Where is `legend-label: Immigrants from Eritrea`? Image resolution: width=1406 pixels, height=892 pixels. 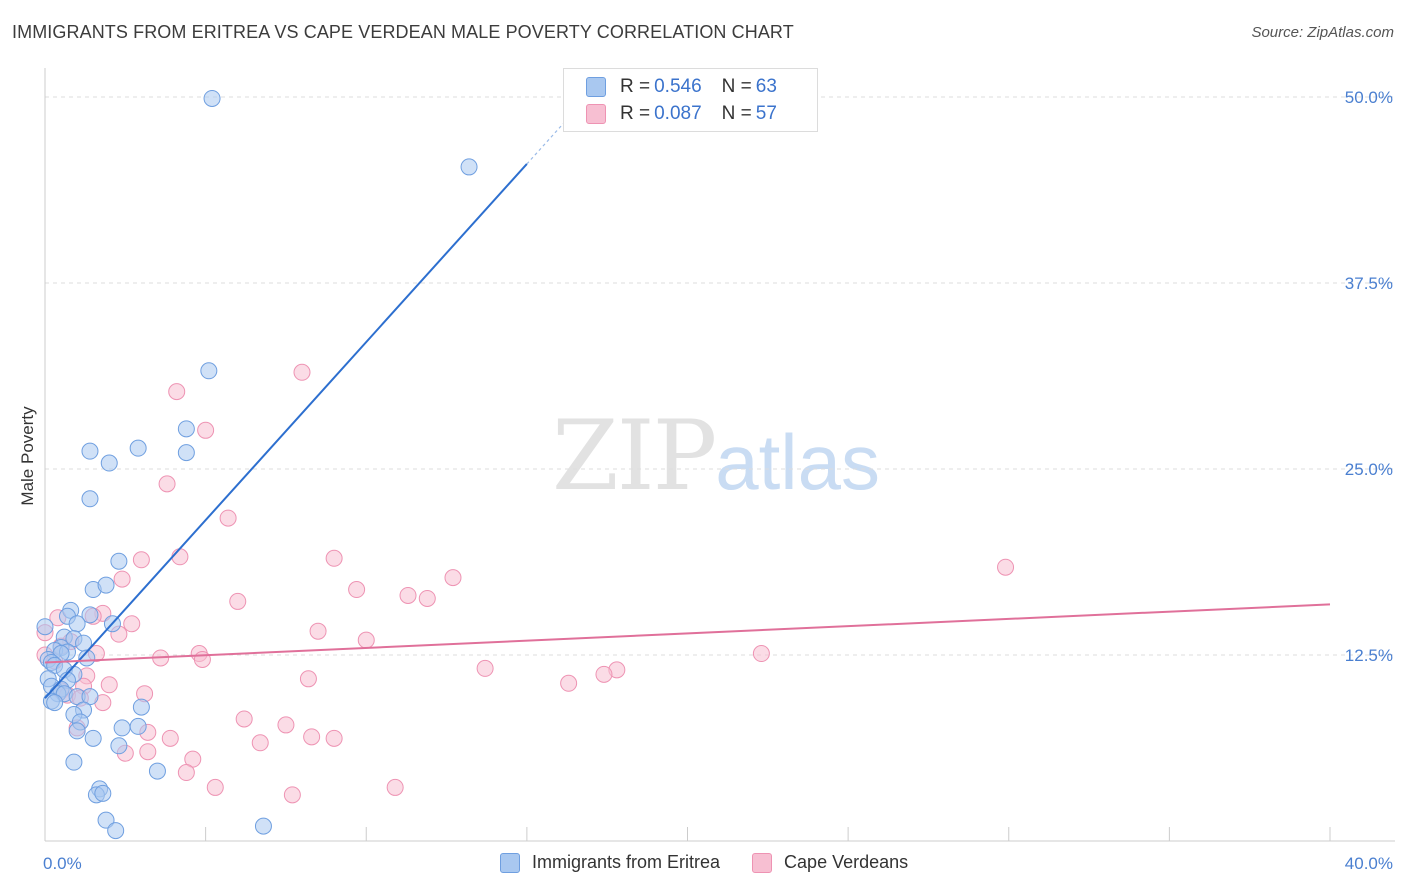
legend-label: Immigrants from Eritrea is located at coordinates (626, 862).